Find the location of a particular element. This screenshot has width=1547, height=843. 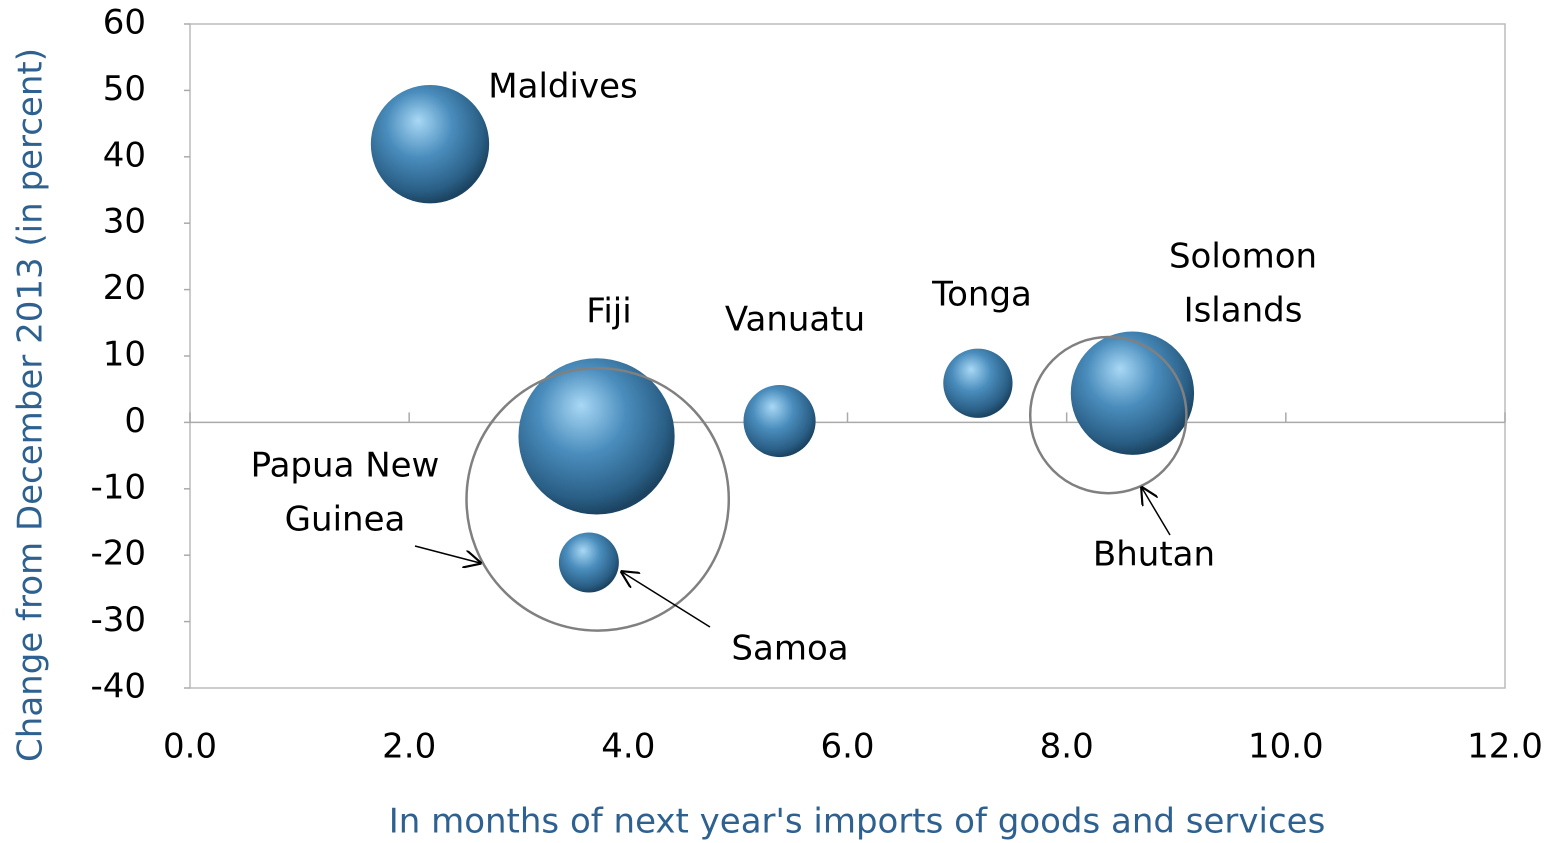

x-tick-label: 0.0 is located at coordinates (190, 747).